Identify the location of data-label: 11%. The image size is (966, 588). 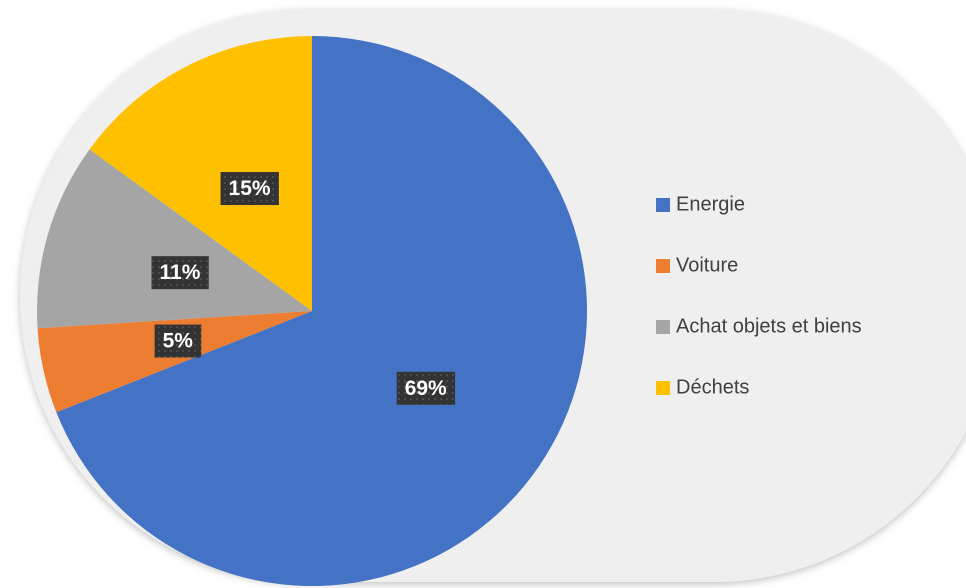
(180, 273).